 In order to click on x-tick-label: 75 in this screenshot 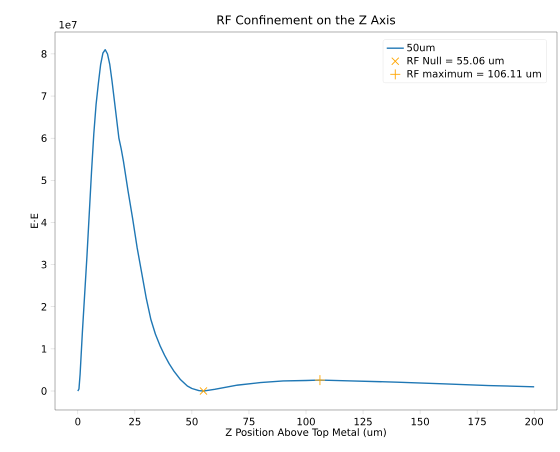, I will do `click(248, 422)`.